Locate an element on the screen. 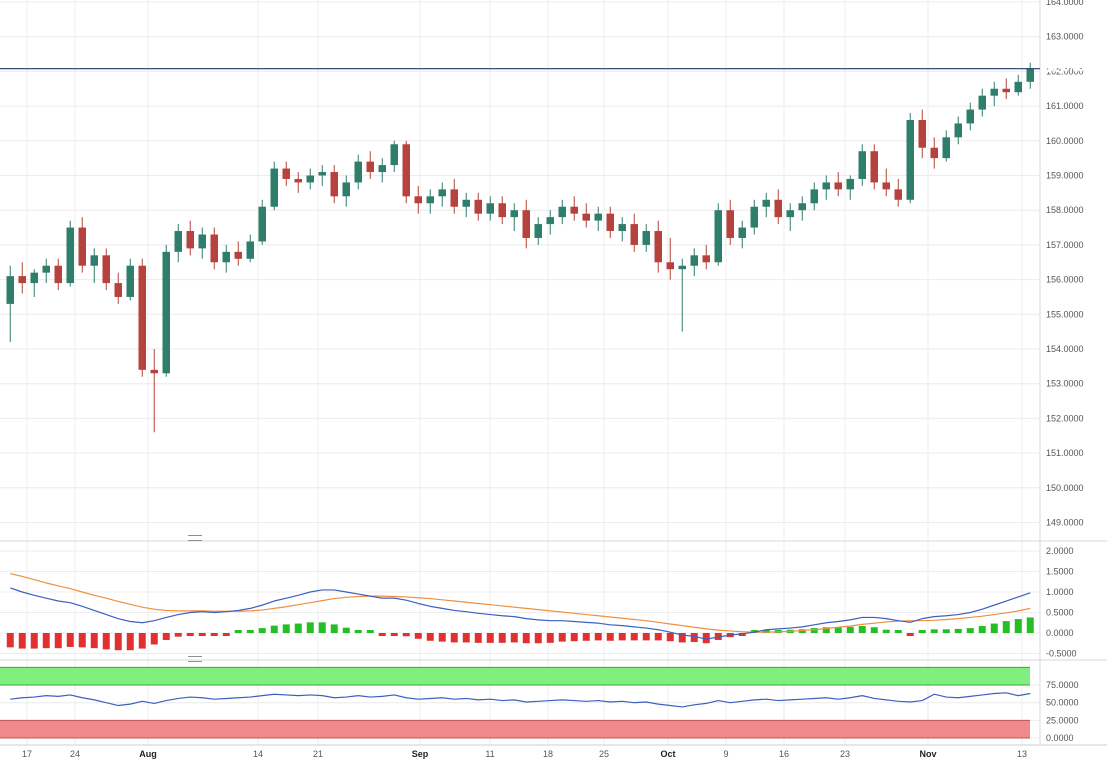 Image resolution: width=1107 pixels, height=767 pixels. svg-text: 150.0000 is located at coordinates (1065, 488).